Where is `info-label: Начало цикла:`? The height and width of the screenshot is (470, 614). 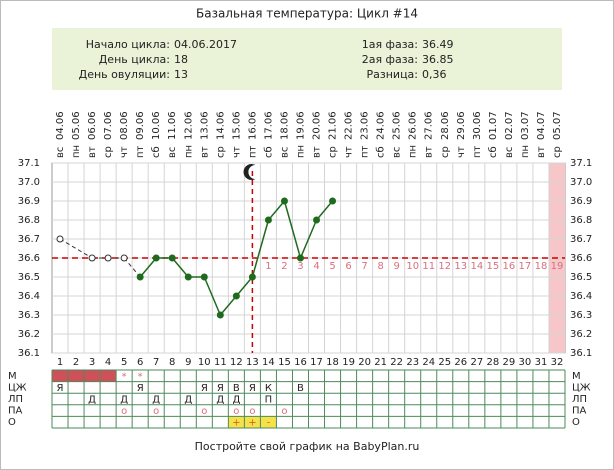 info-label: Начало цикла: is located at coordinates (128, 44).